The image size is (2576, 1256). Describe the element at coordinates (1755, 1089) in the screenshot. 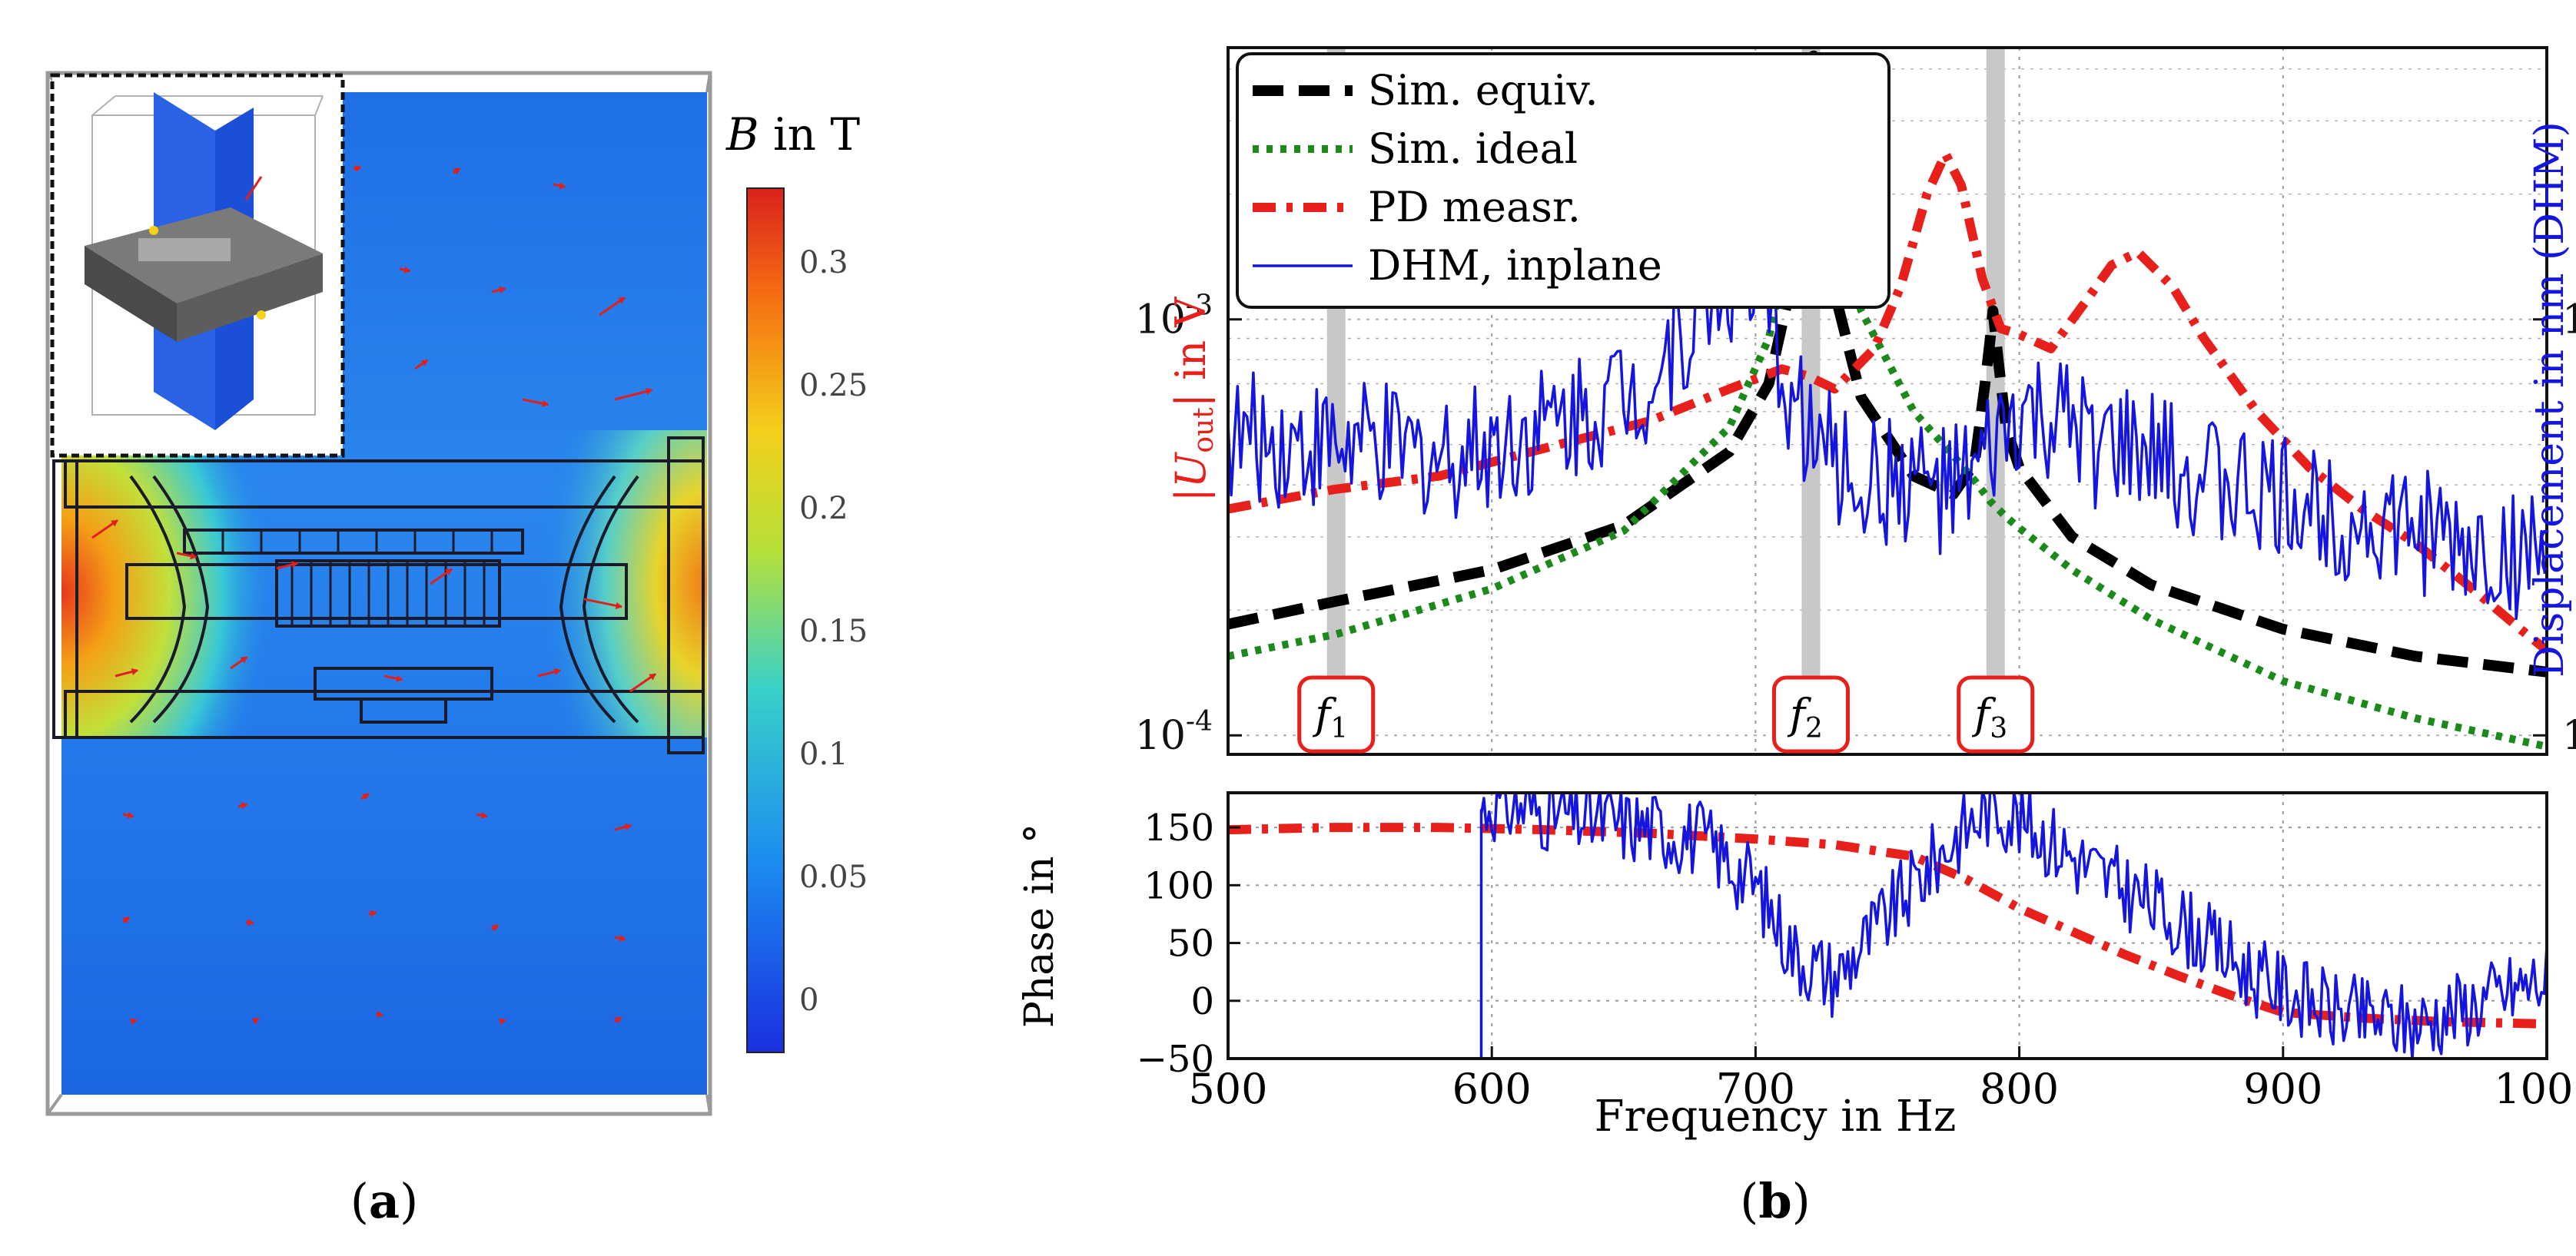

I see `x-tick-label: 700` at that location.